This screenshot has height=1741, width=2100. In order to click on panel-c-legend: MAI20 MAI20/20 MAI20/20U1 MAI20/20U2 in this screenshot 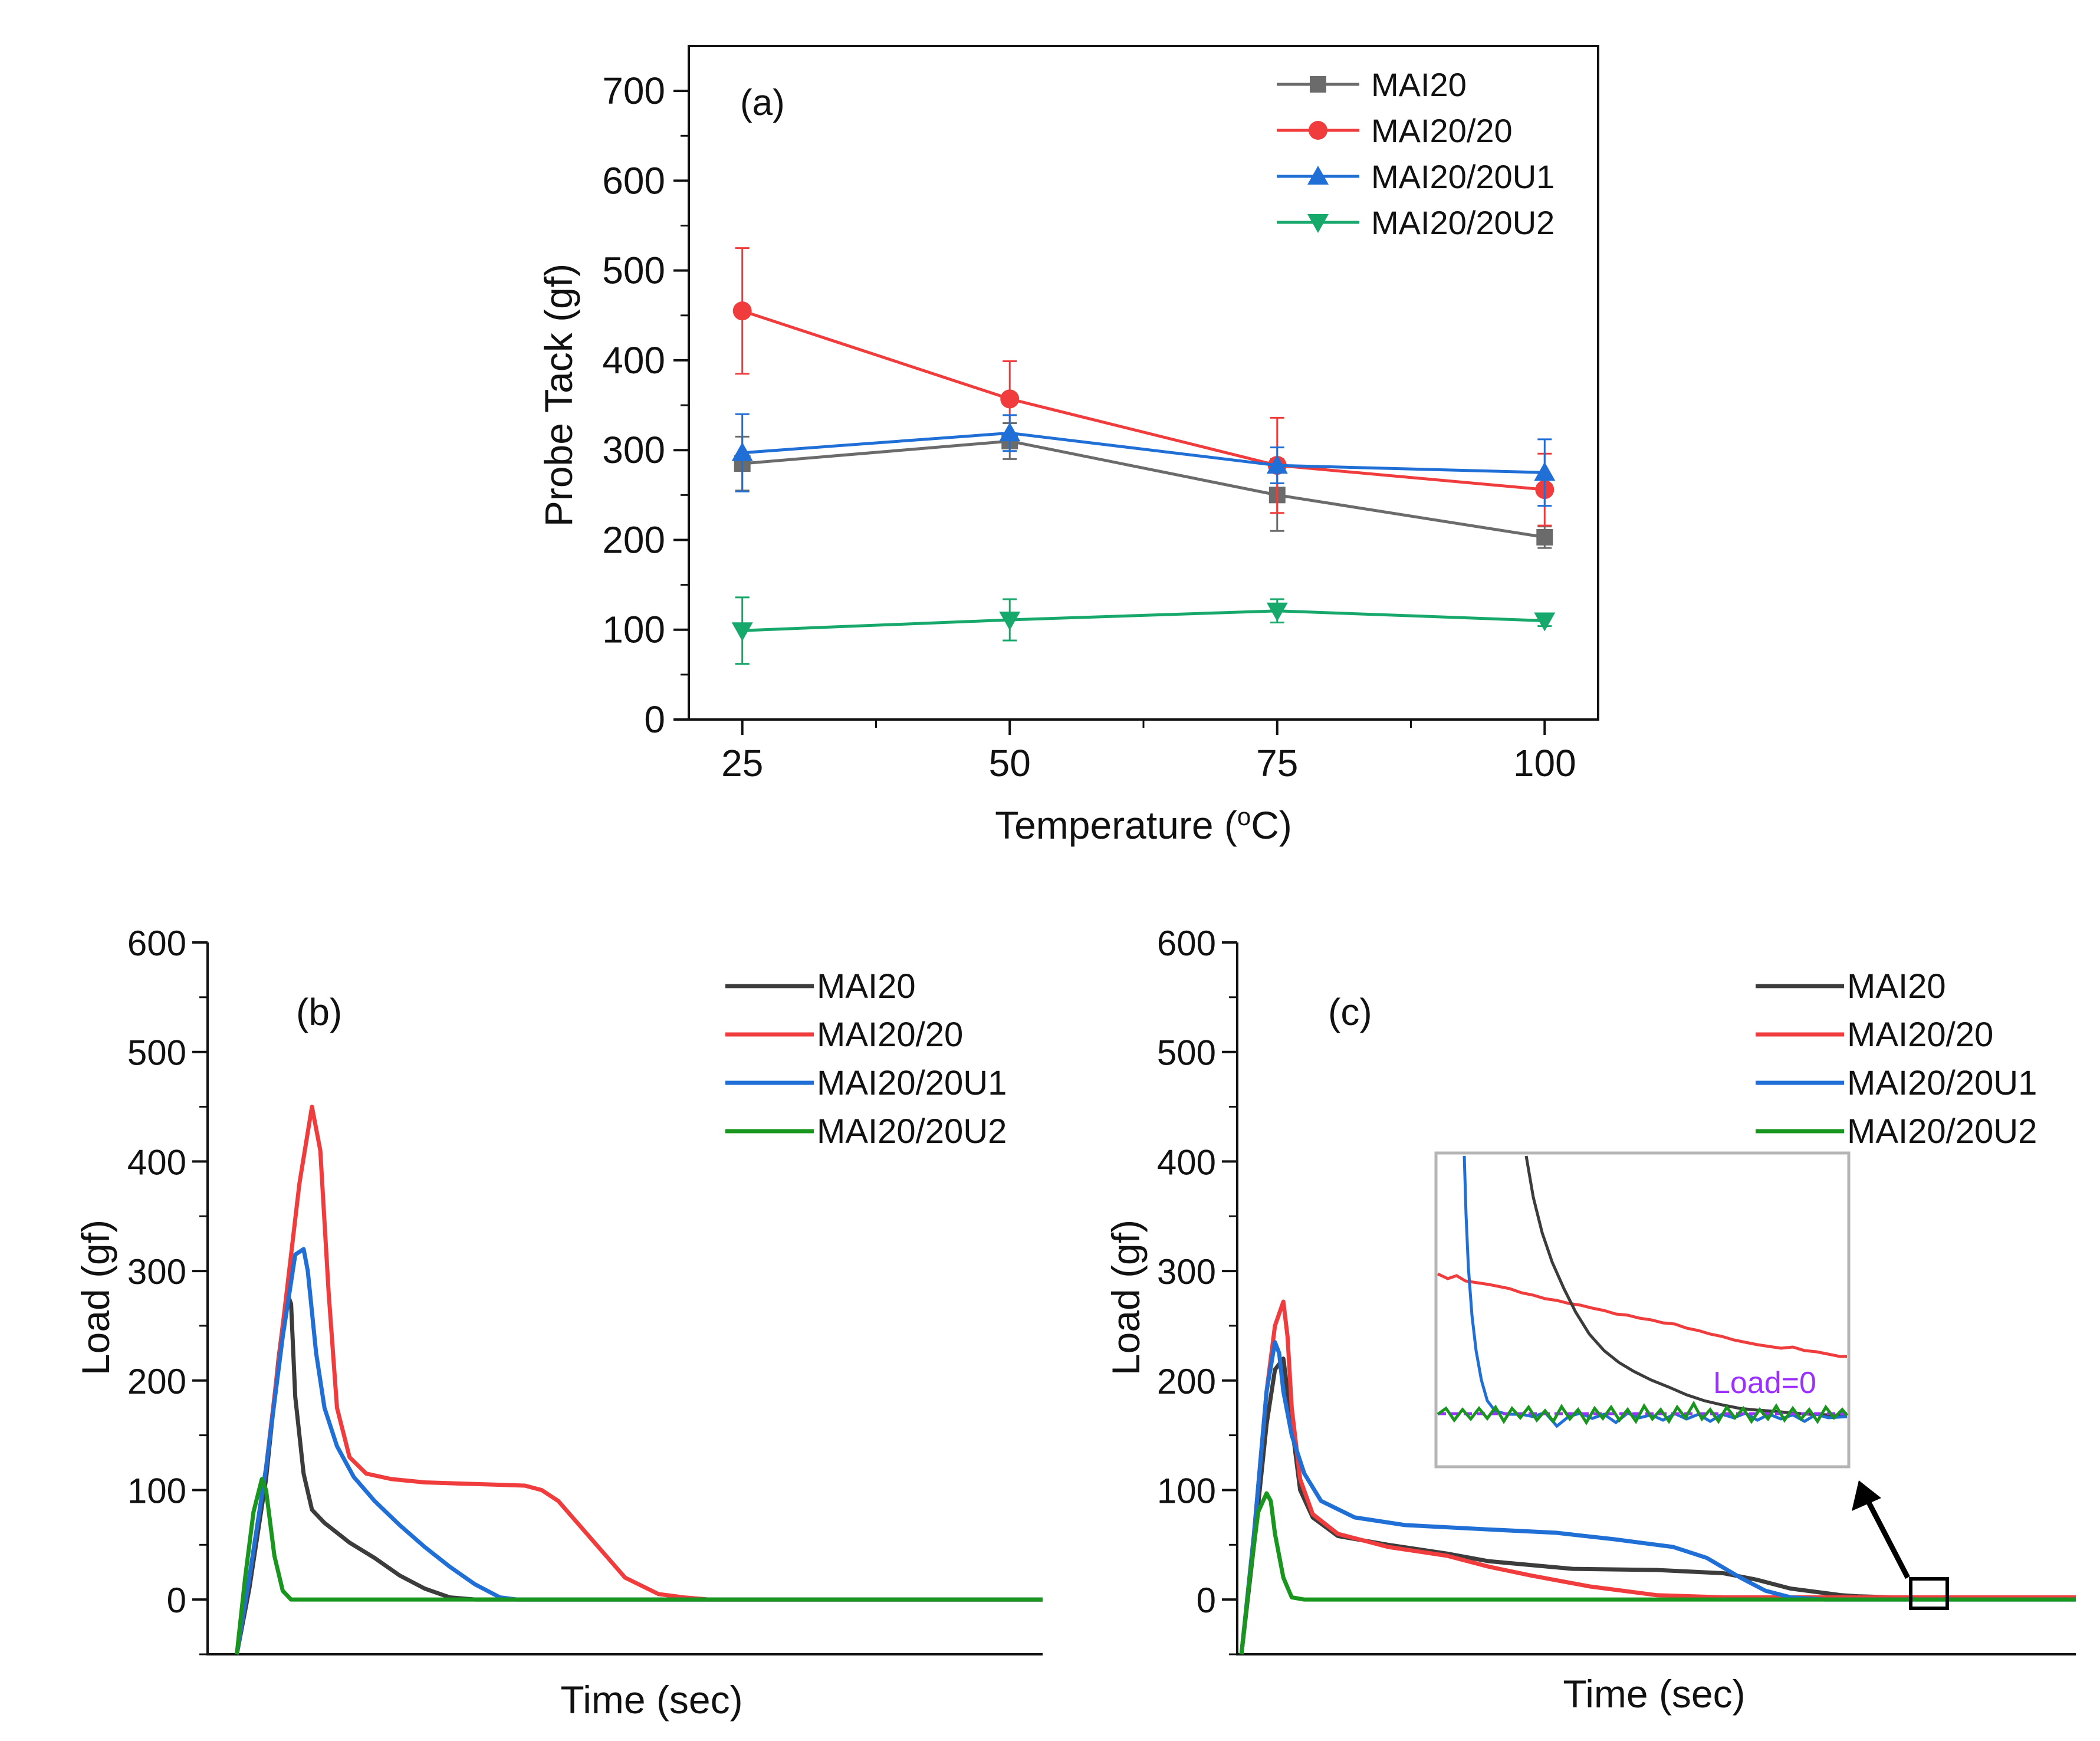, I will do `click(1896, 1059)`.